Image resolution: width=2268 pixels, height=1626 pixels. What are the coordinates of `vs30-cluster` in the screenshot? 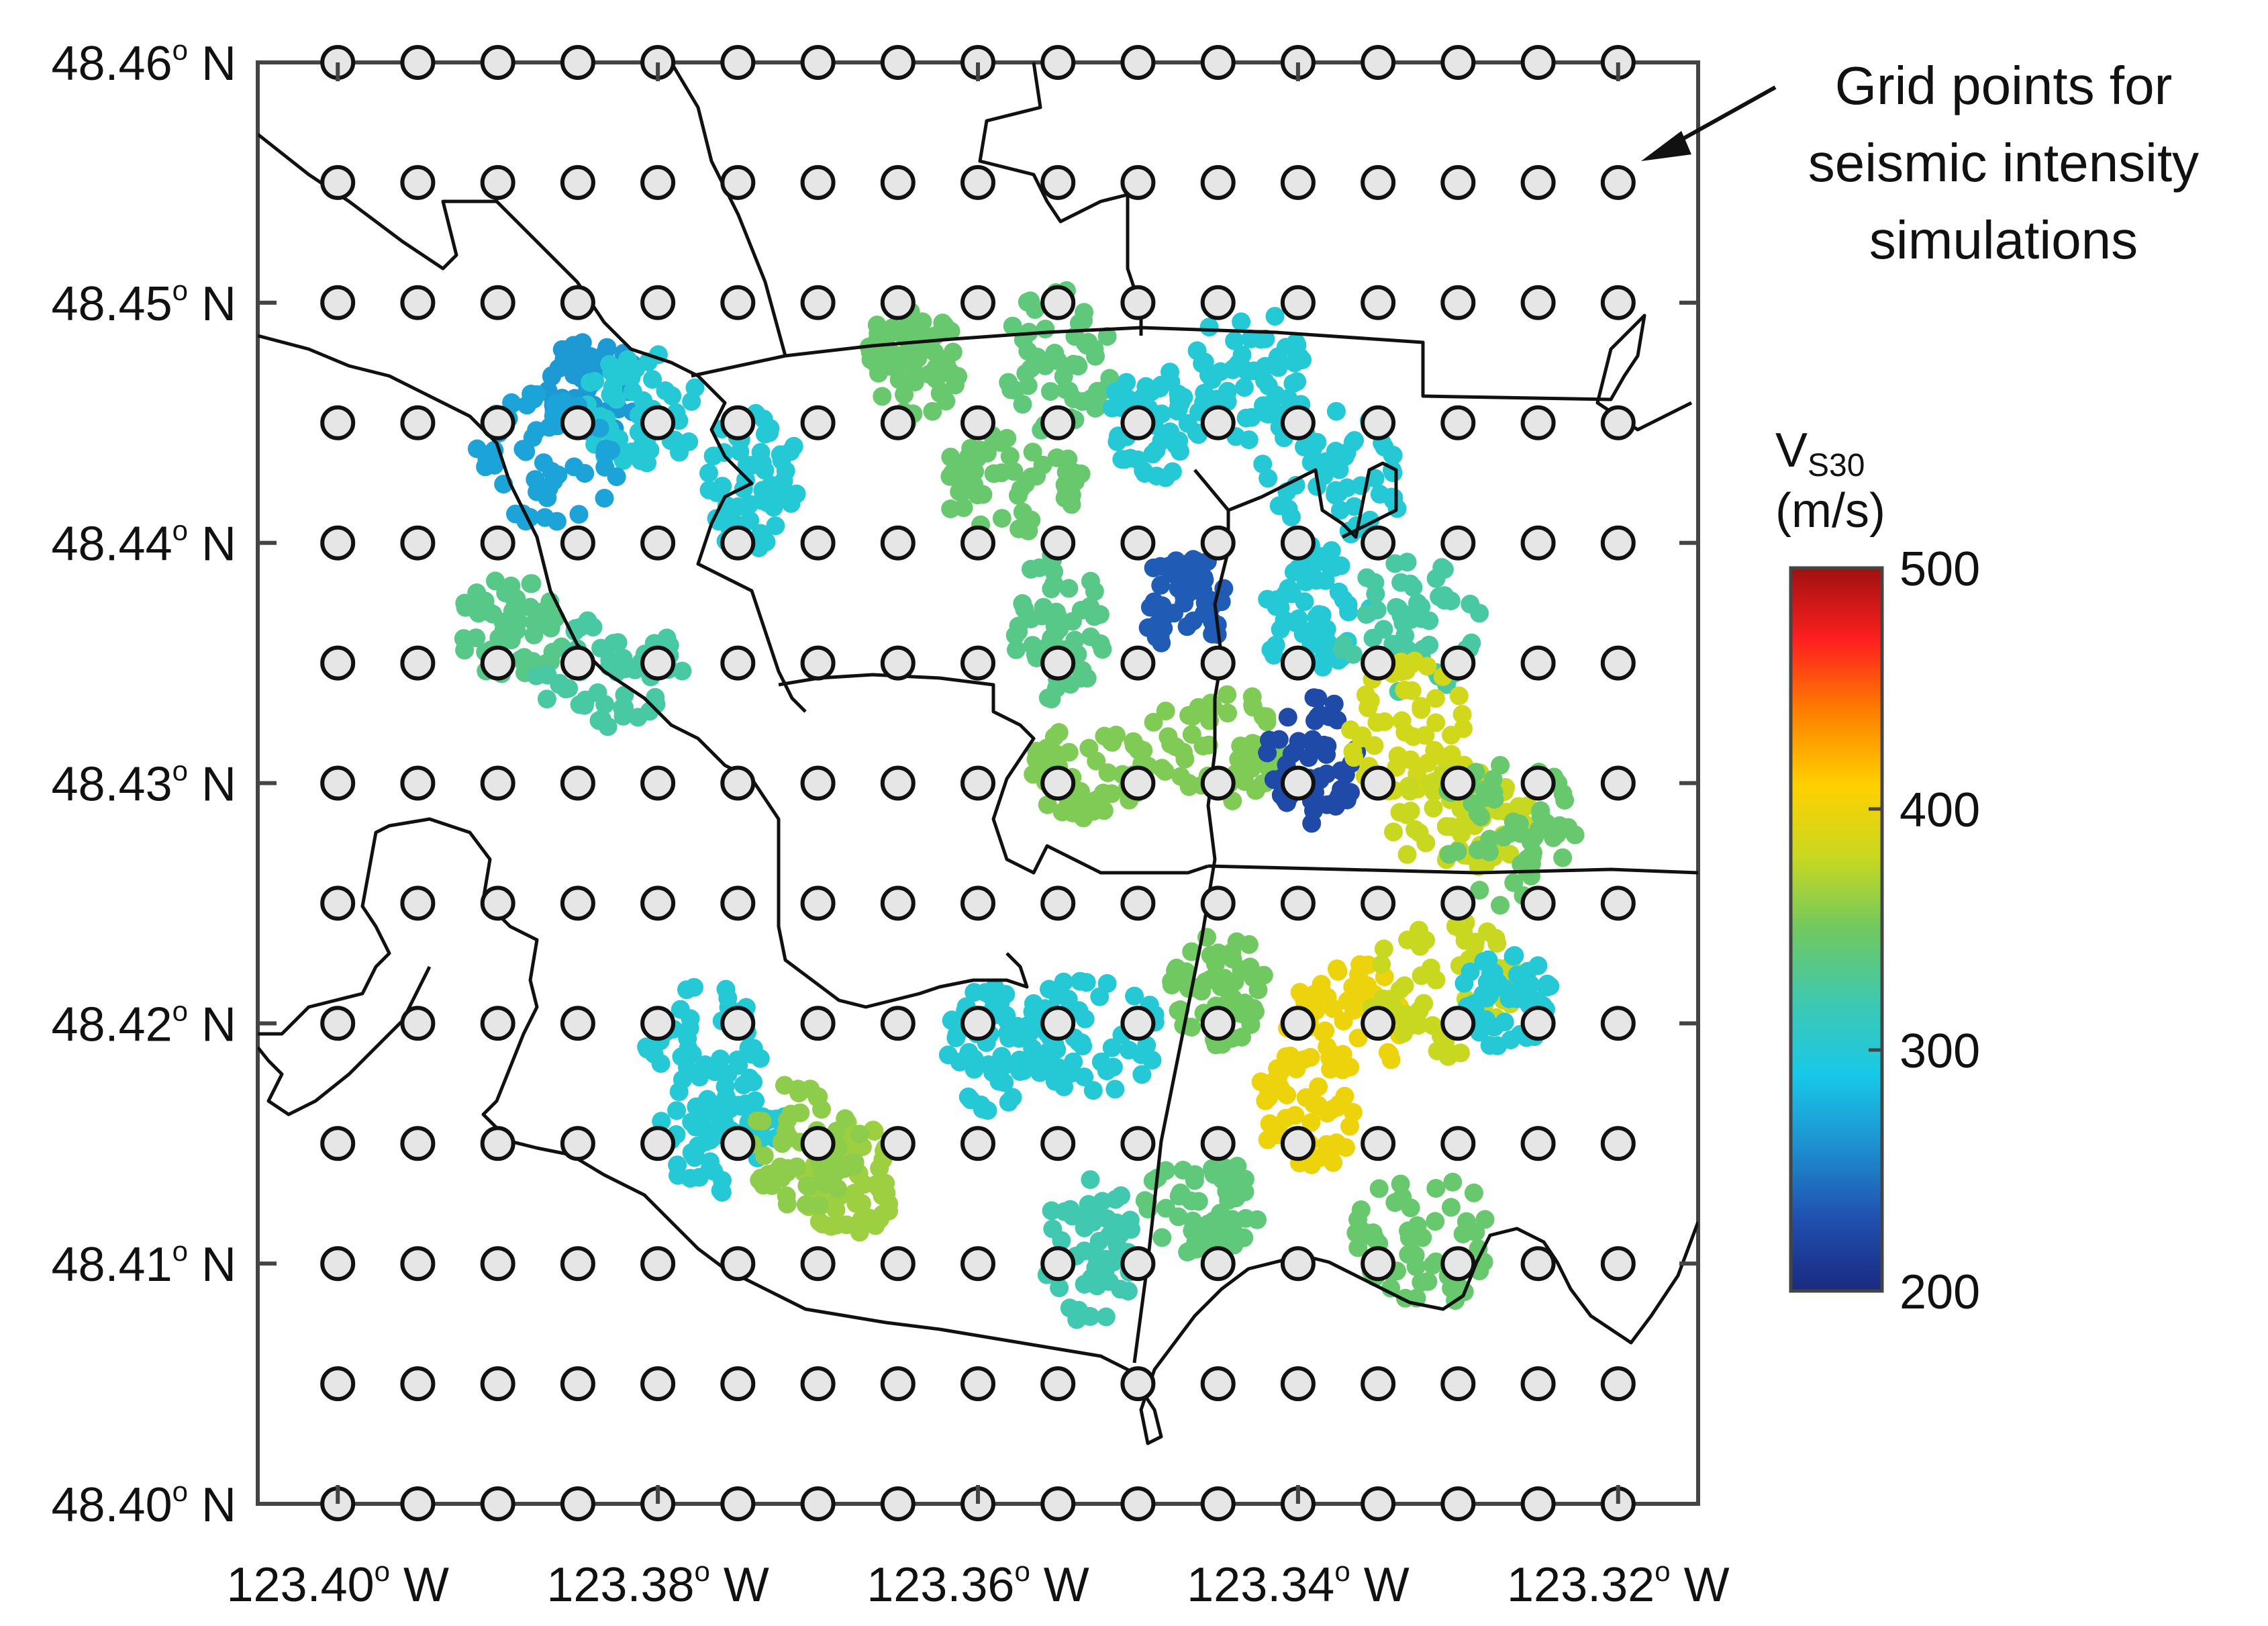 It's located at (1511, 835).